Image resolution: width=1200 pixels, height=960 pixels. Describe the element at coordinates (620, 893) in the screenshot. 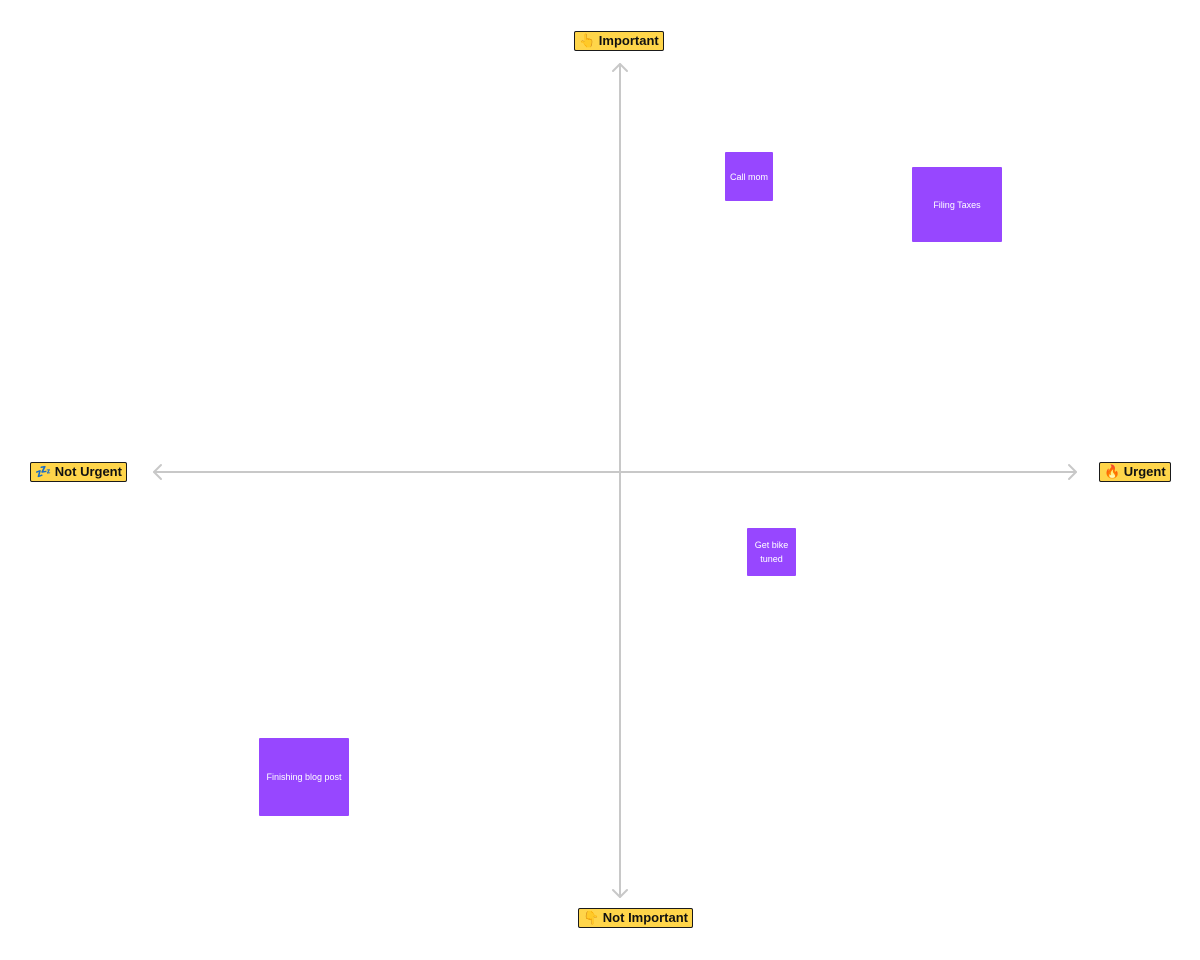

I see `arrow-down` at that location.